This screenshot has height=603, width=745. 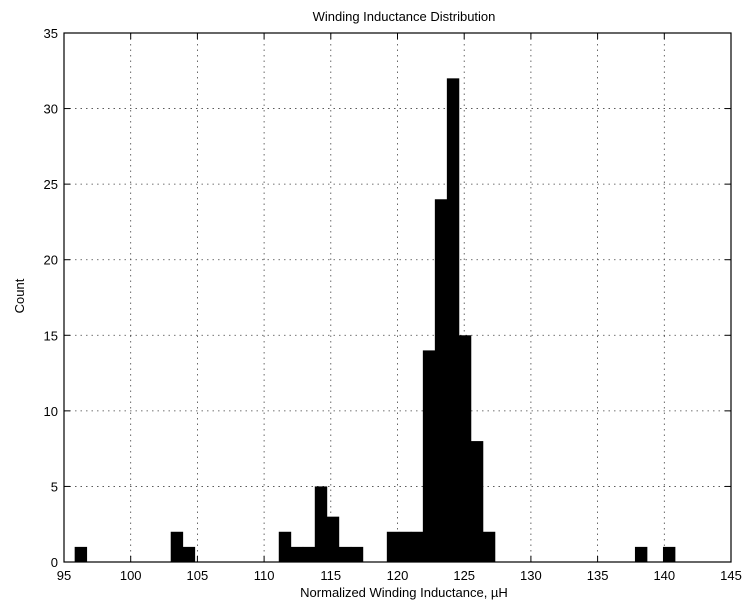 I want to click on x-tick-label: 135, so click(x=598, y=575).